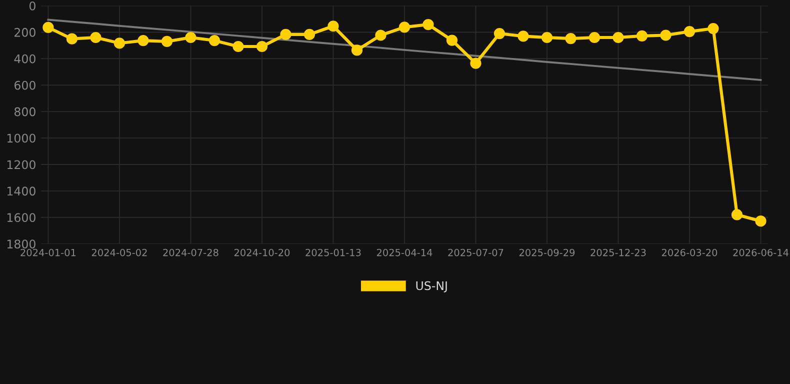  What do you see at coordinates (262, 252) in the screenshot?
I see `x-tick-label: 2024-10-20` at bounding box center [262, 252].